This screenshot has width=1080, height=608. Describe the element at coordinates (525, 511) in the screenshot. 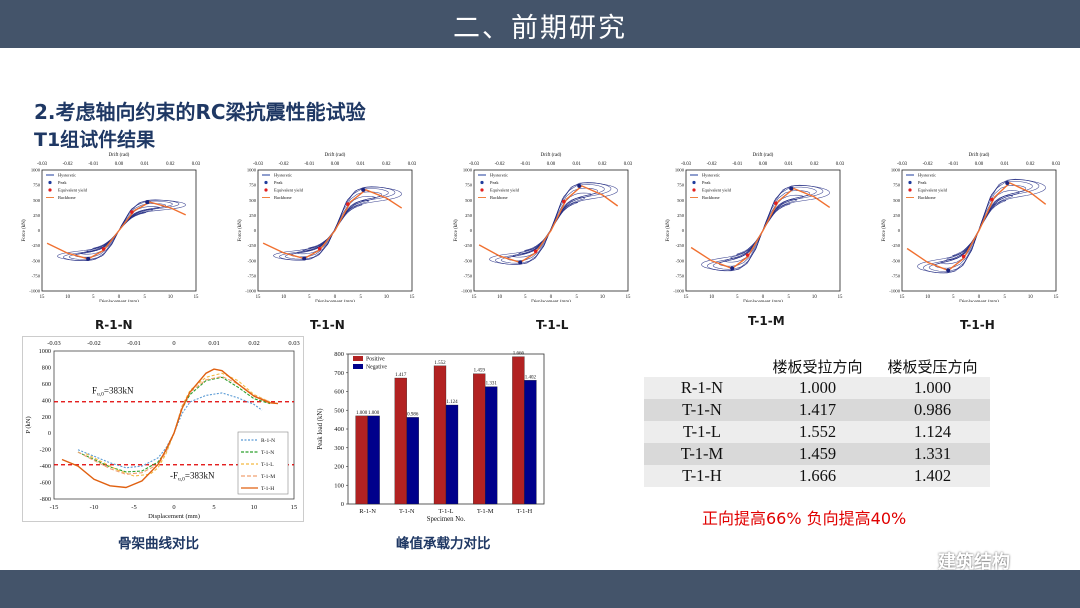

I see `x-tick-label: T-1-H` at that location.